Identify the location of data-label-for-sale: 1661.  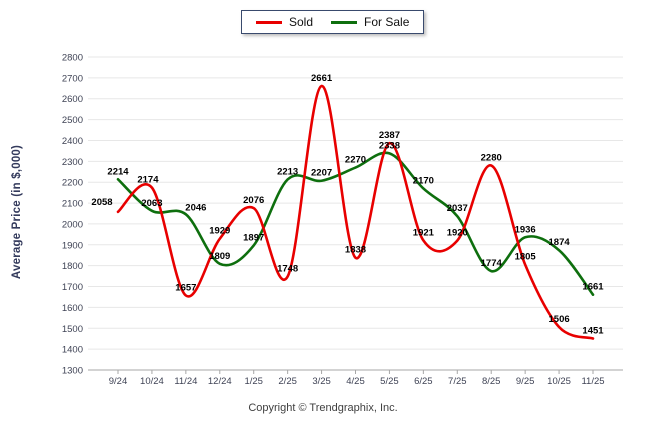
(593, 287).